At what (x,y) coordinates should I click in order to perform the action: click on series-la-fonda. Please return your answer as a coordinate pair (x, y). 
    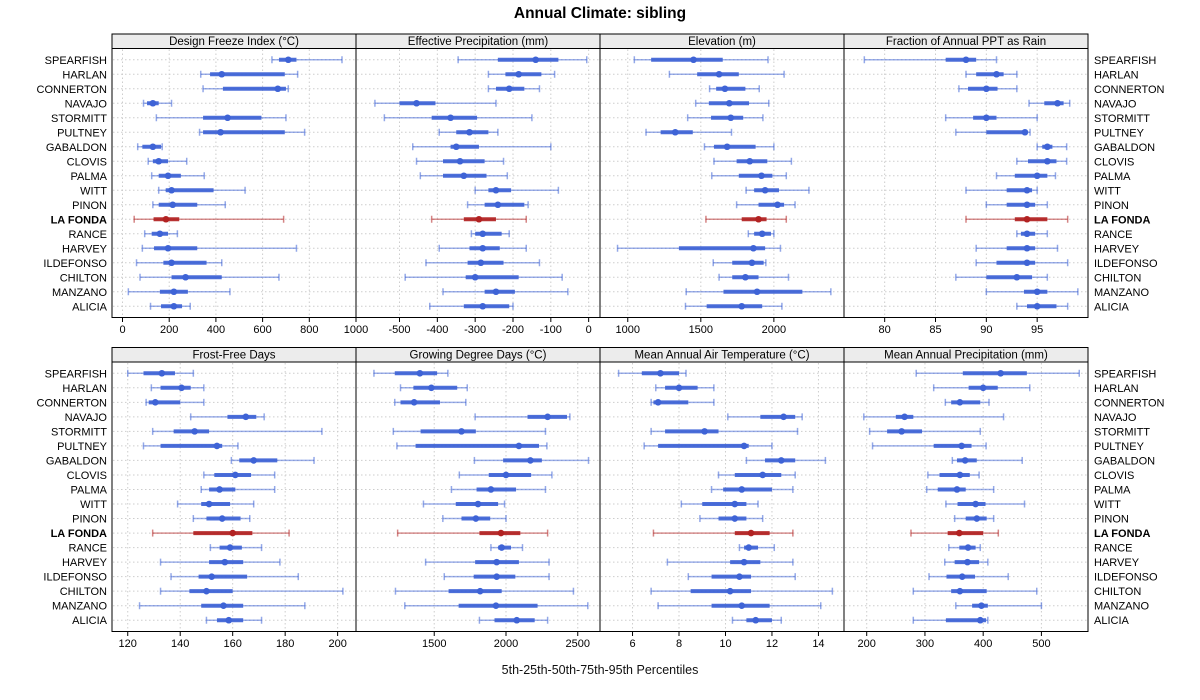
    Looking at the image, I should click on (220, 533).